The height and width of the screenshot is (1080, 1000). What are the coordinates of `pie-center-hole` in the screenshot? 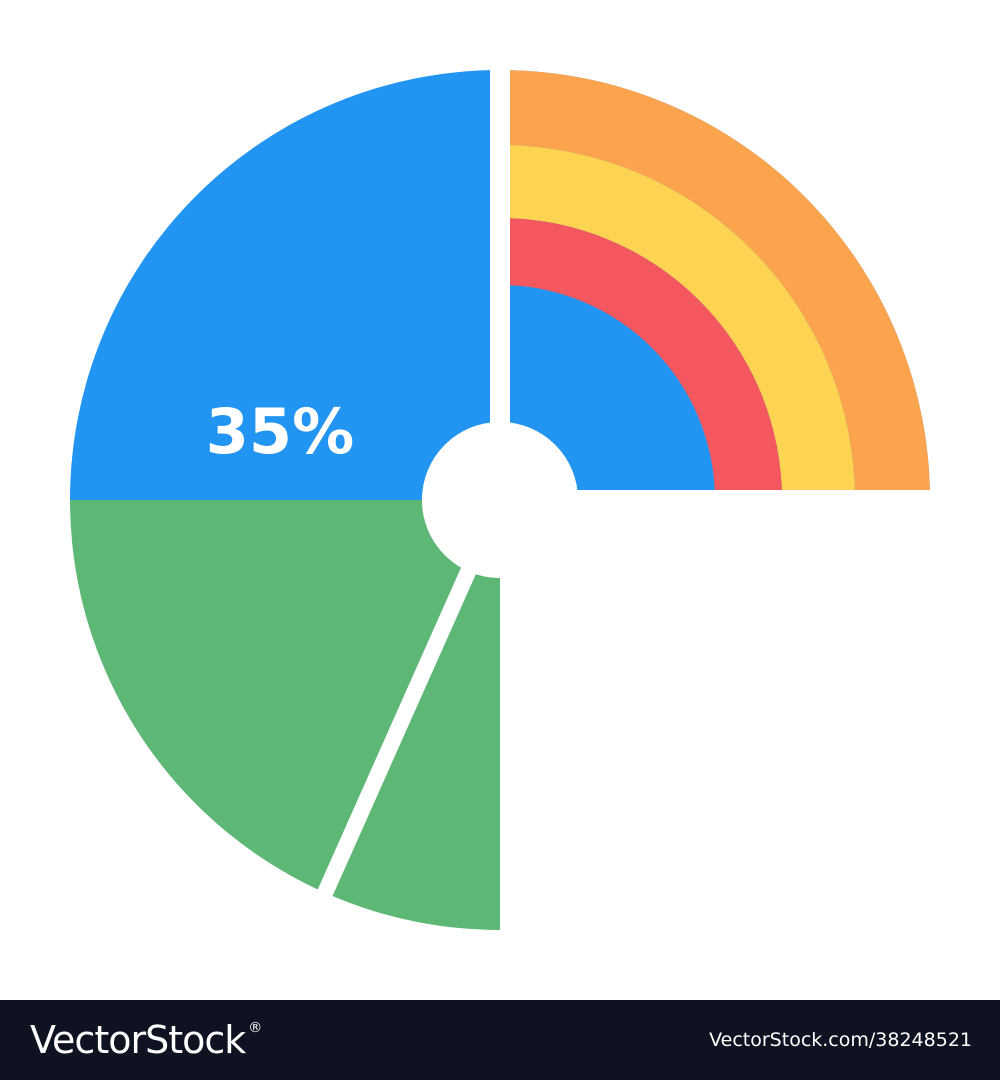 It's located at (500, 500).